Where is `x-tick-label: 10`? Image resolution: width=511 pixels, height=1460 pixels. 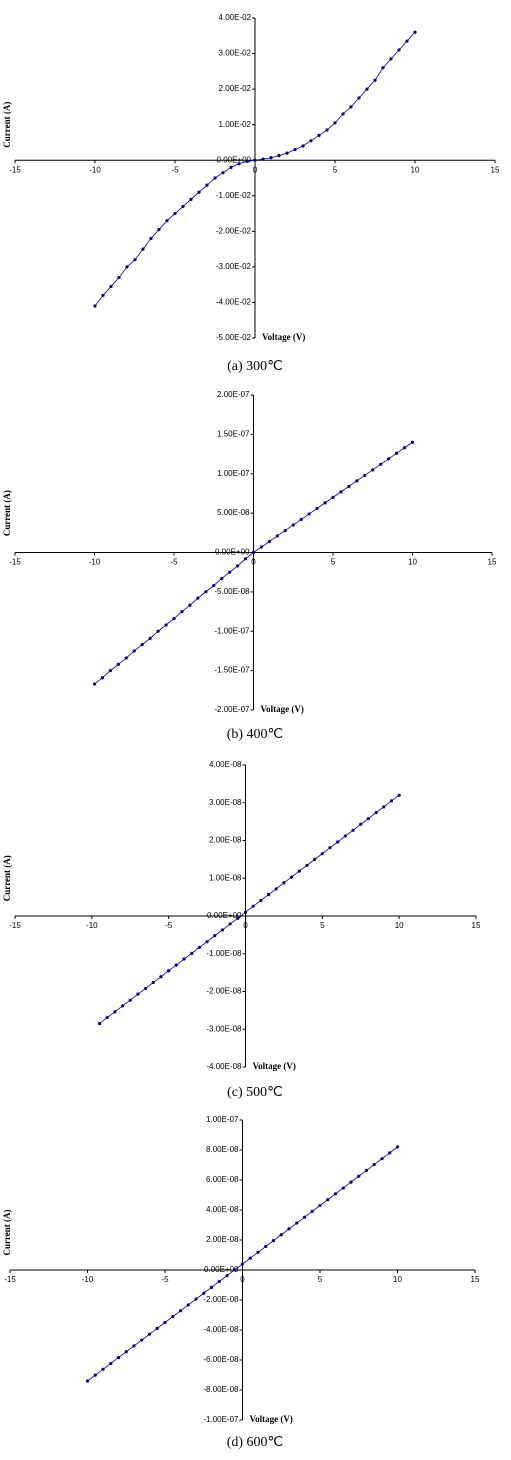
x-tick-label: 10 is located at coordinates (397, 1279).